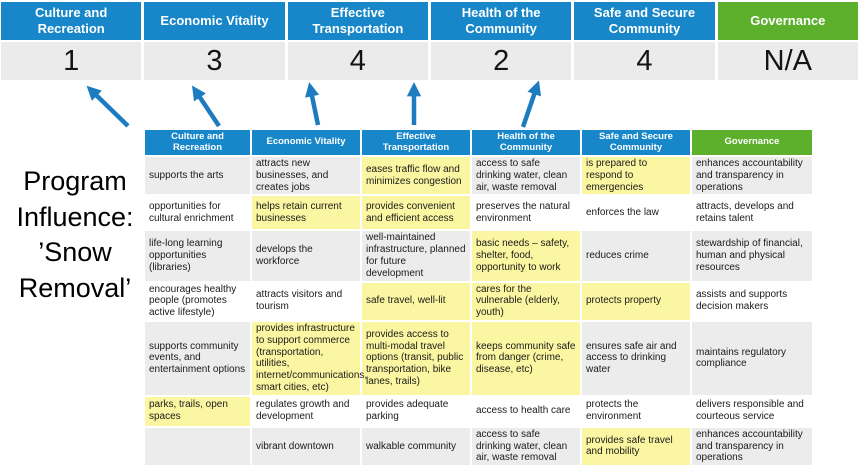  Describe the element at coordinates (416, 142) in the screenshot. I see `matrix-column-header: Effective Transportation` at that location.